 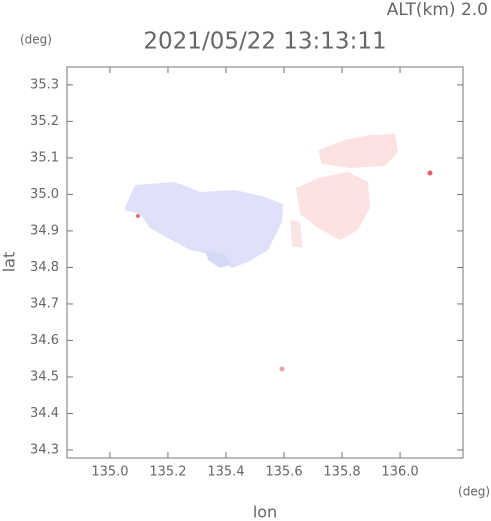 I want to click on x-tick-label: 135.4, so click(x=225, y=472).